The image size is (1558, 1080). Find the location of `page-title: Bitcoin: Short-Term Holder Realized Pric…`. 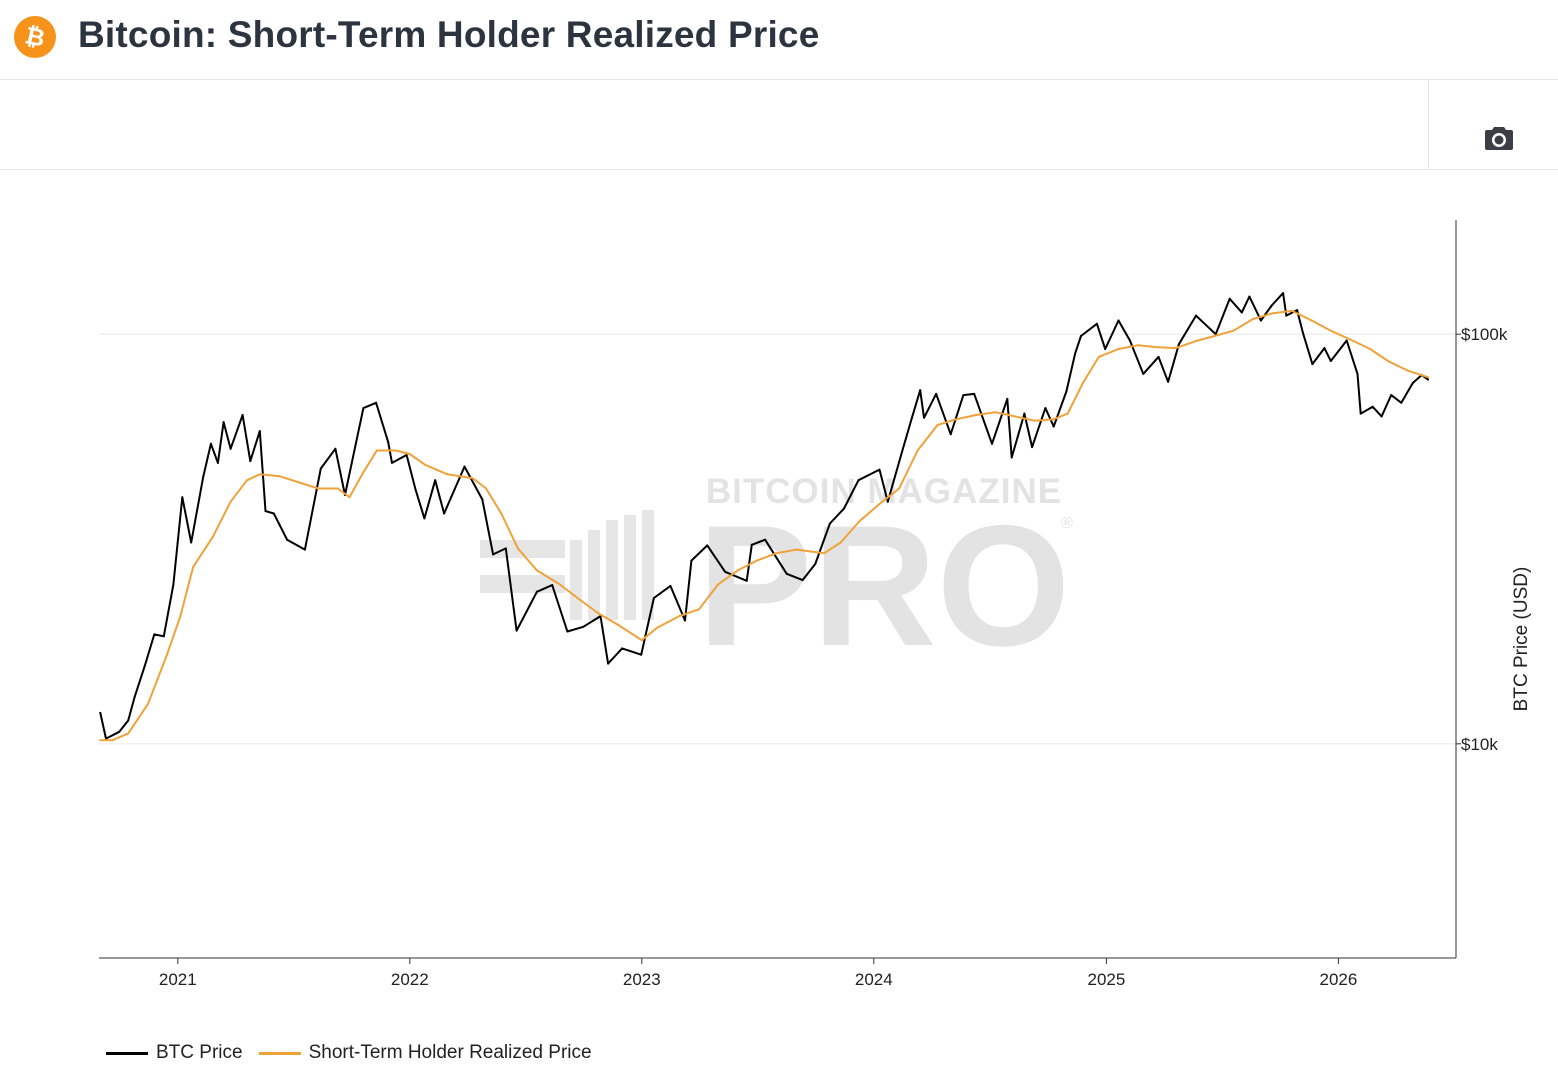

page-title: Bitcoin: Short-Term Holder Realized Pric… is located at coordinates (449, 34).